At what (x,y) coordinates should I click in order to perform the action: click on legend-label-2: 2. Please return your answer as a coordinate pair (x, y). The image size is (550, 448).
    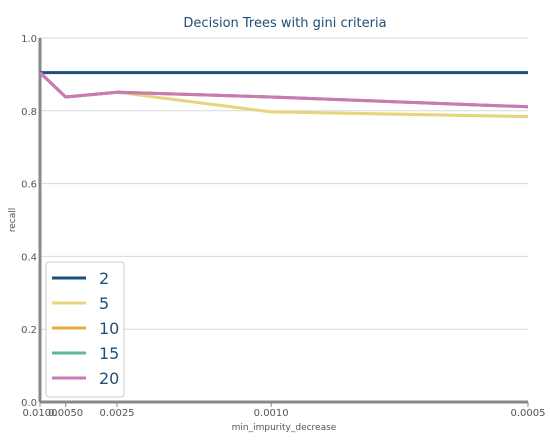
    Looking at the image, I should click on (104, 278).